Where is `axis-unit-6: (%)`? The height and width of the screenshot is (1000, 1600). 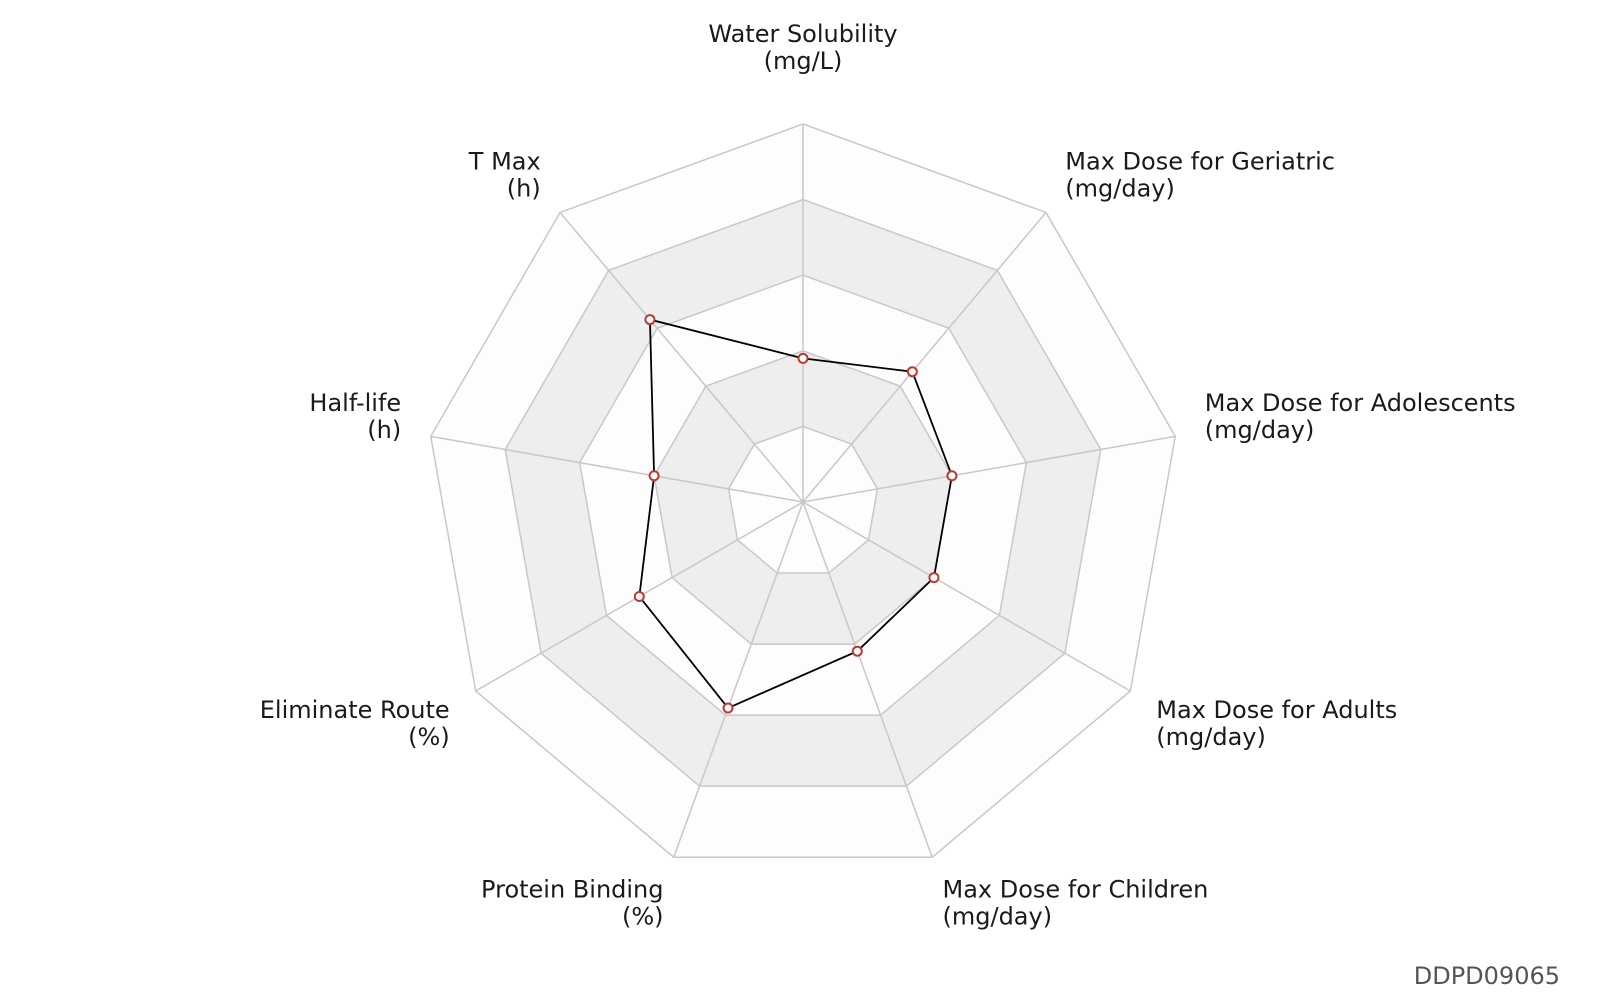 axis-unit-6: (%) is located at coordinates (429, 737).